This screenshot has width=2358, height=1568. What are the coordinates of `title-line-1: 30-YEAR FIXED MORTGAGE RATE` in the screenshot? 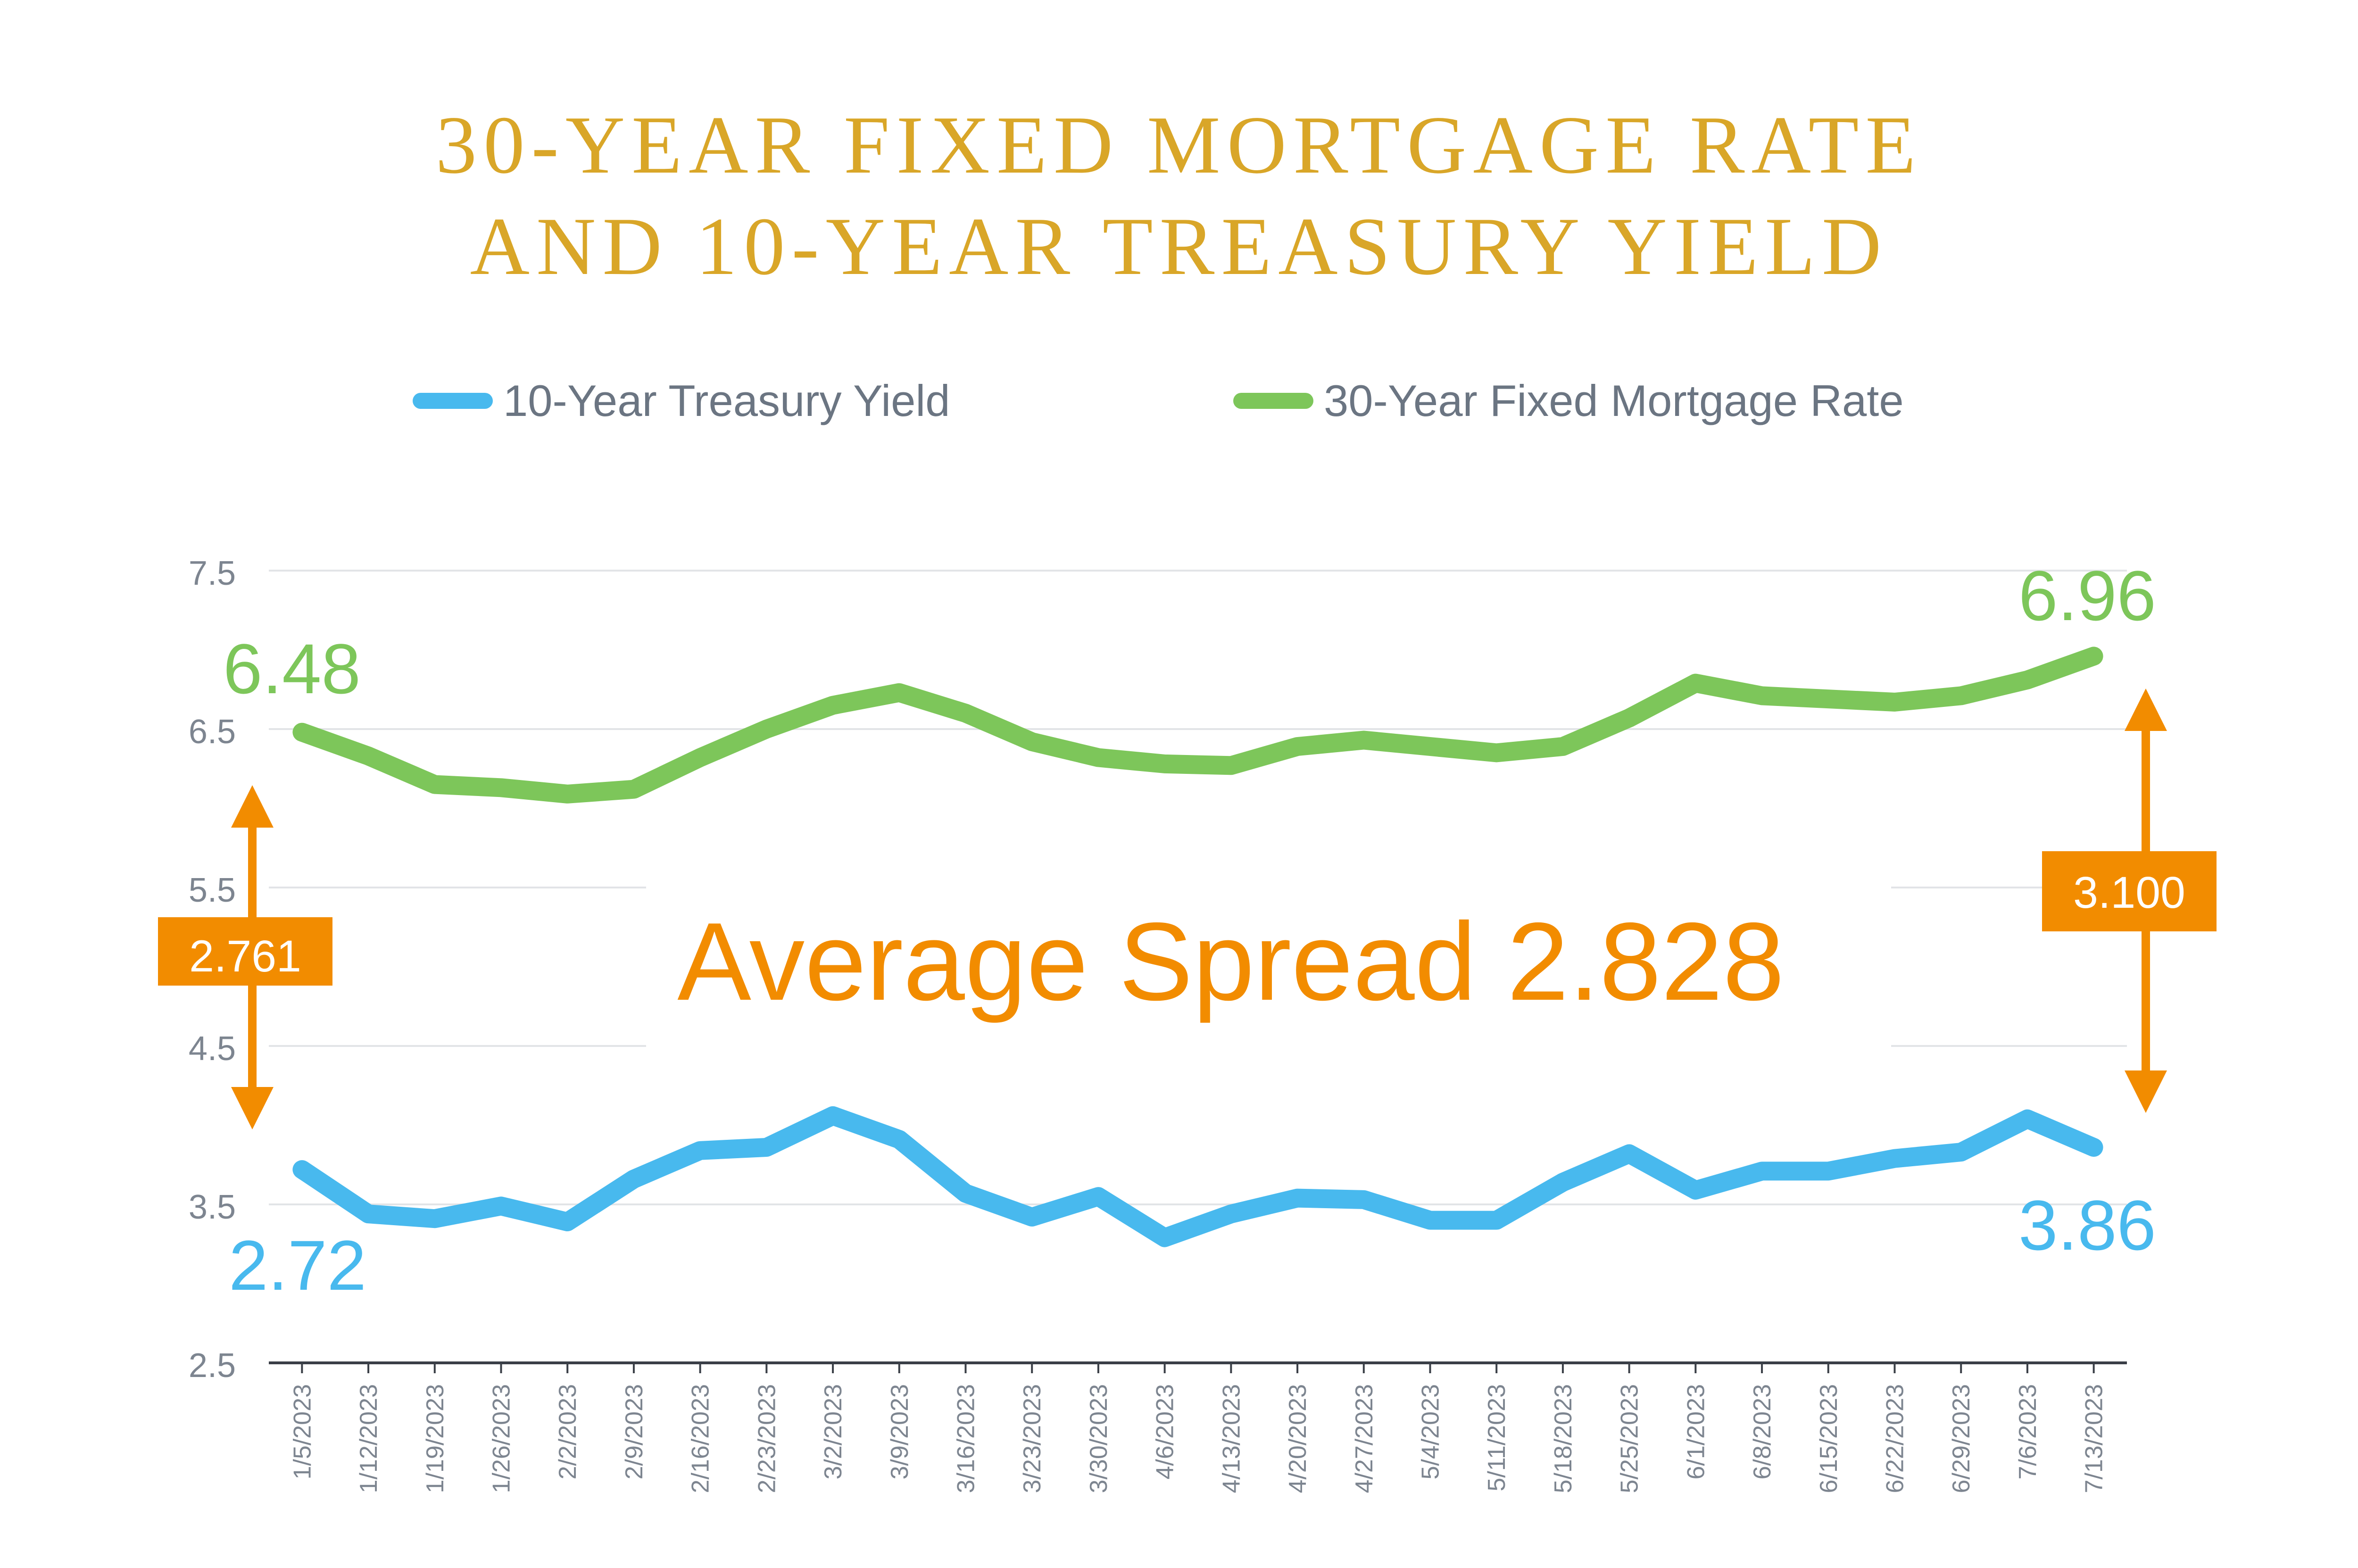 It's located at (1179, 145).